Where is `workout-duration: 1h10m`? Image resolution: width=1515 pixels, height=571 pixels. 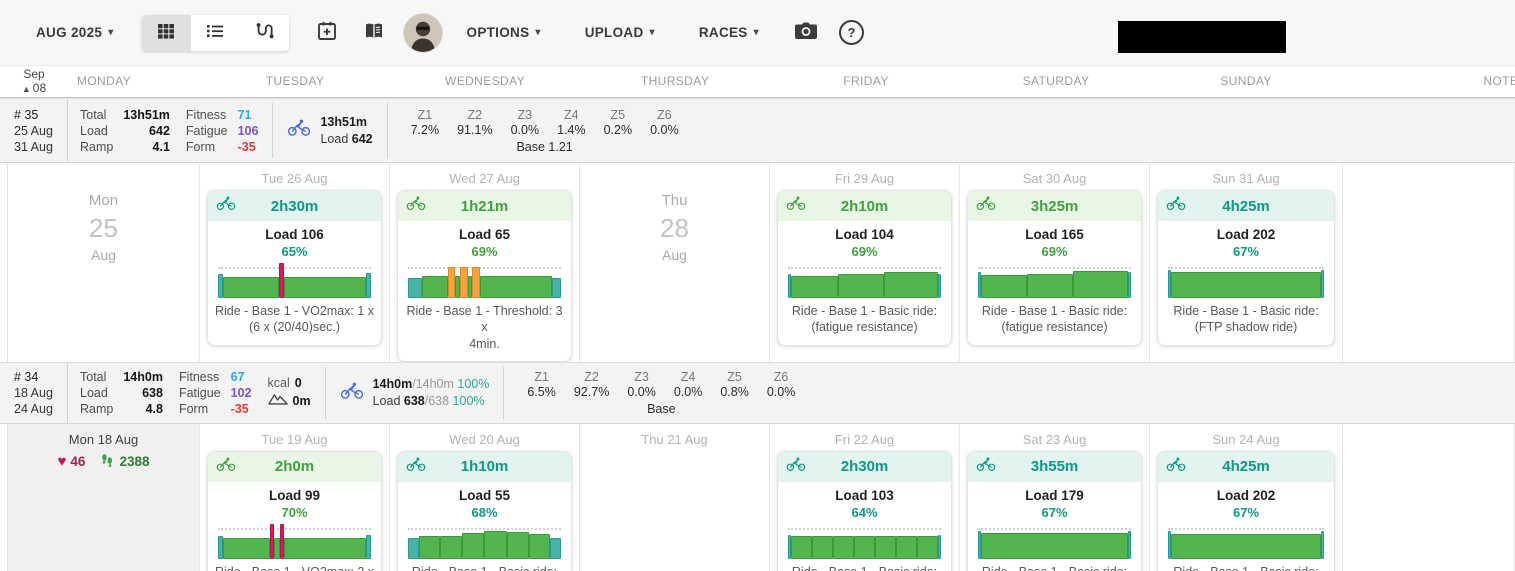 workout-duration: 1h10m is located at coordinates (484, 467).